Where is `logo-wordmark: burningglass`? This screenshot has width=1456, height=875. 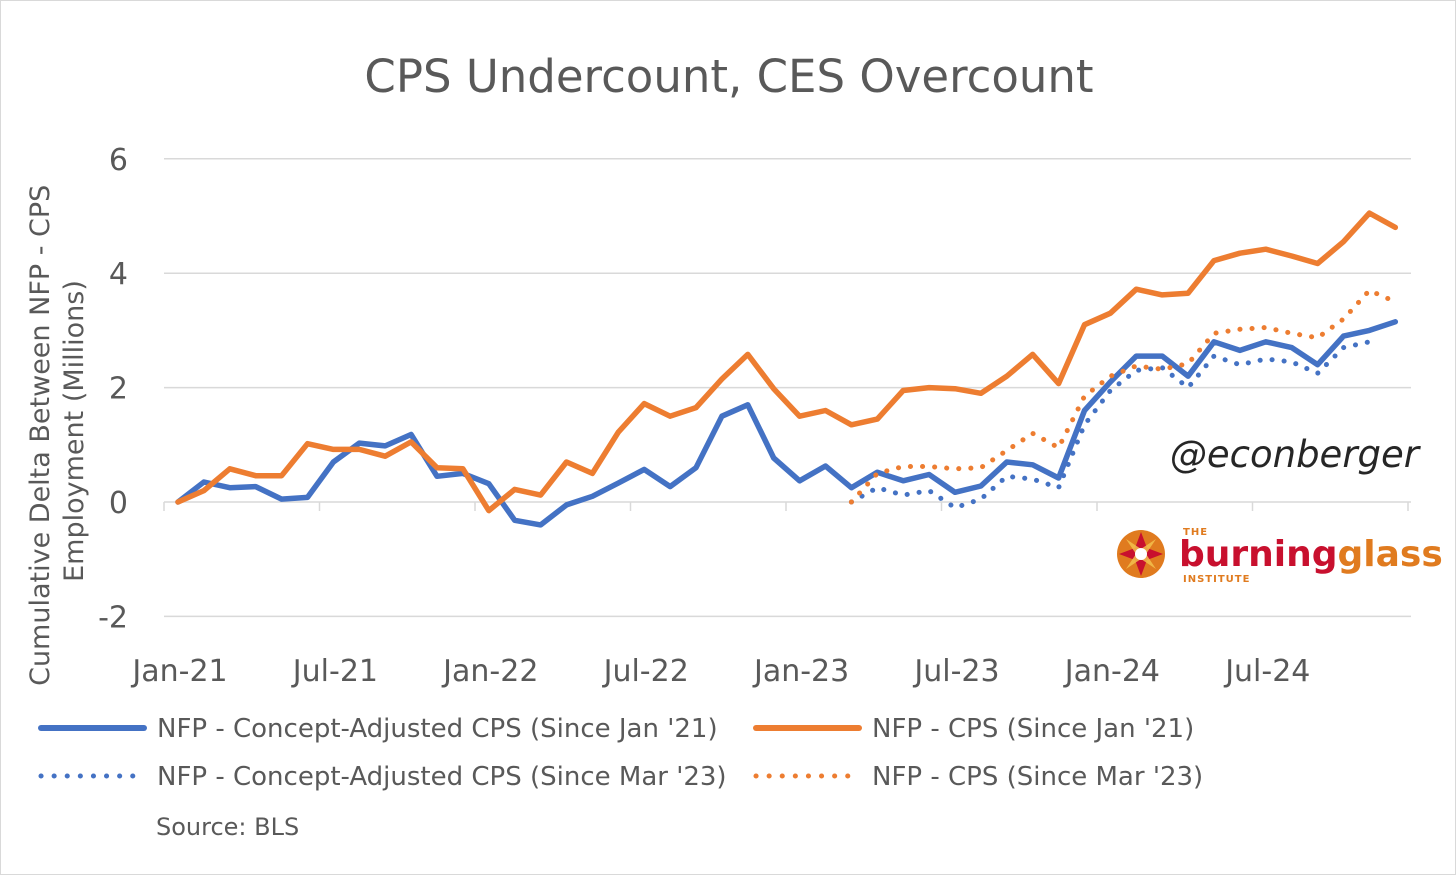 logo-wordmark: burningglass is located at coordinates (1311, 554).